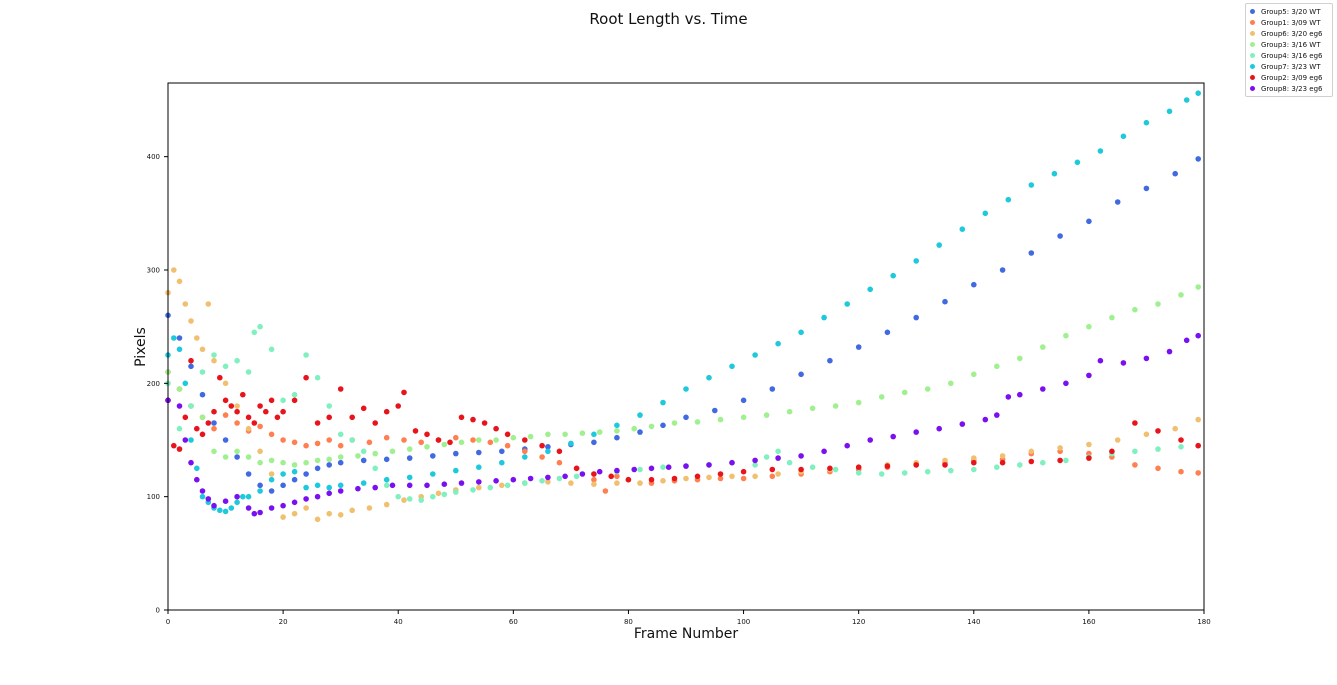 The width and height of the screenshot is (1337, 685). What do you see at coordinates (1291, 66) in the screenshot?
I see `legend-label: Group7: 3/23 WT` at bounding box center [1291, 66].